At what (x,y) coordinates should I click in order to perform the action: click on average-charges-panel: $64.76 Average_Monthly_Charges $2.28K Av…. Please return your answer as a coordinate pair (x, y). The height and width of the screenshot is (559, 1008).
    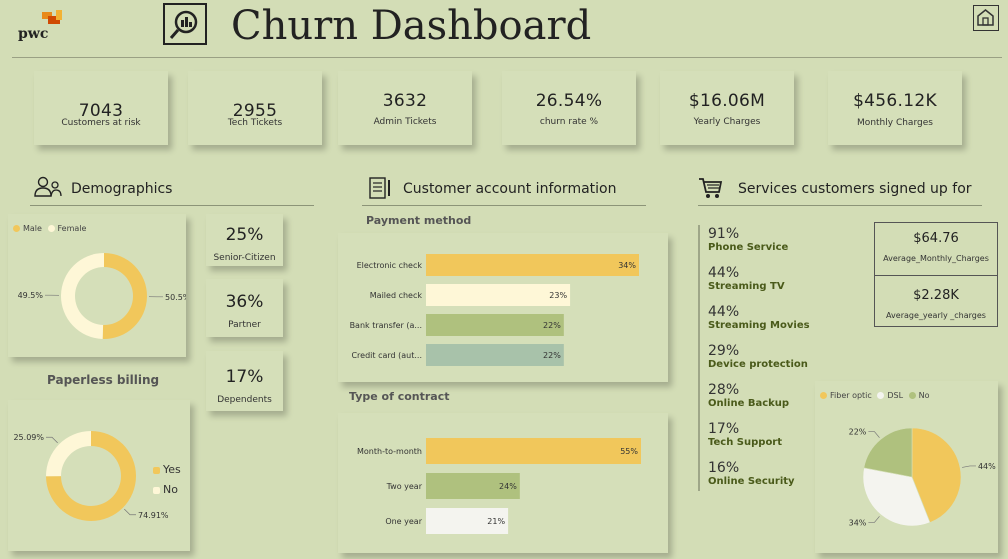
    Looking at the image, I should click on (936, 274).